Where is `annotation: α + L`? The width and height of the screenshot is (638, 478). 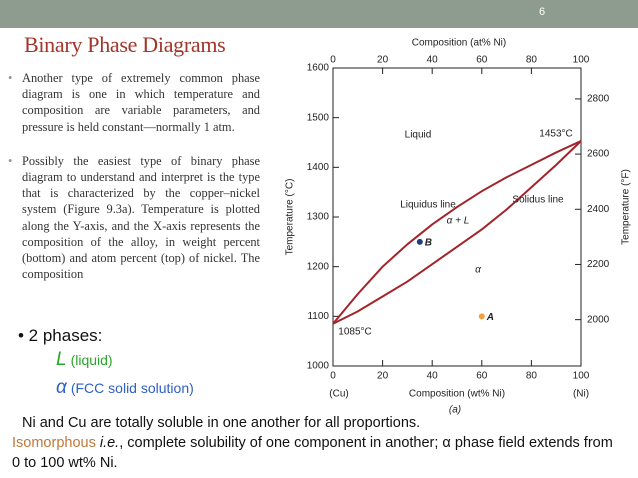
annotation: α + L is located at coordinates (458, 221).